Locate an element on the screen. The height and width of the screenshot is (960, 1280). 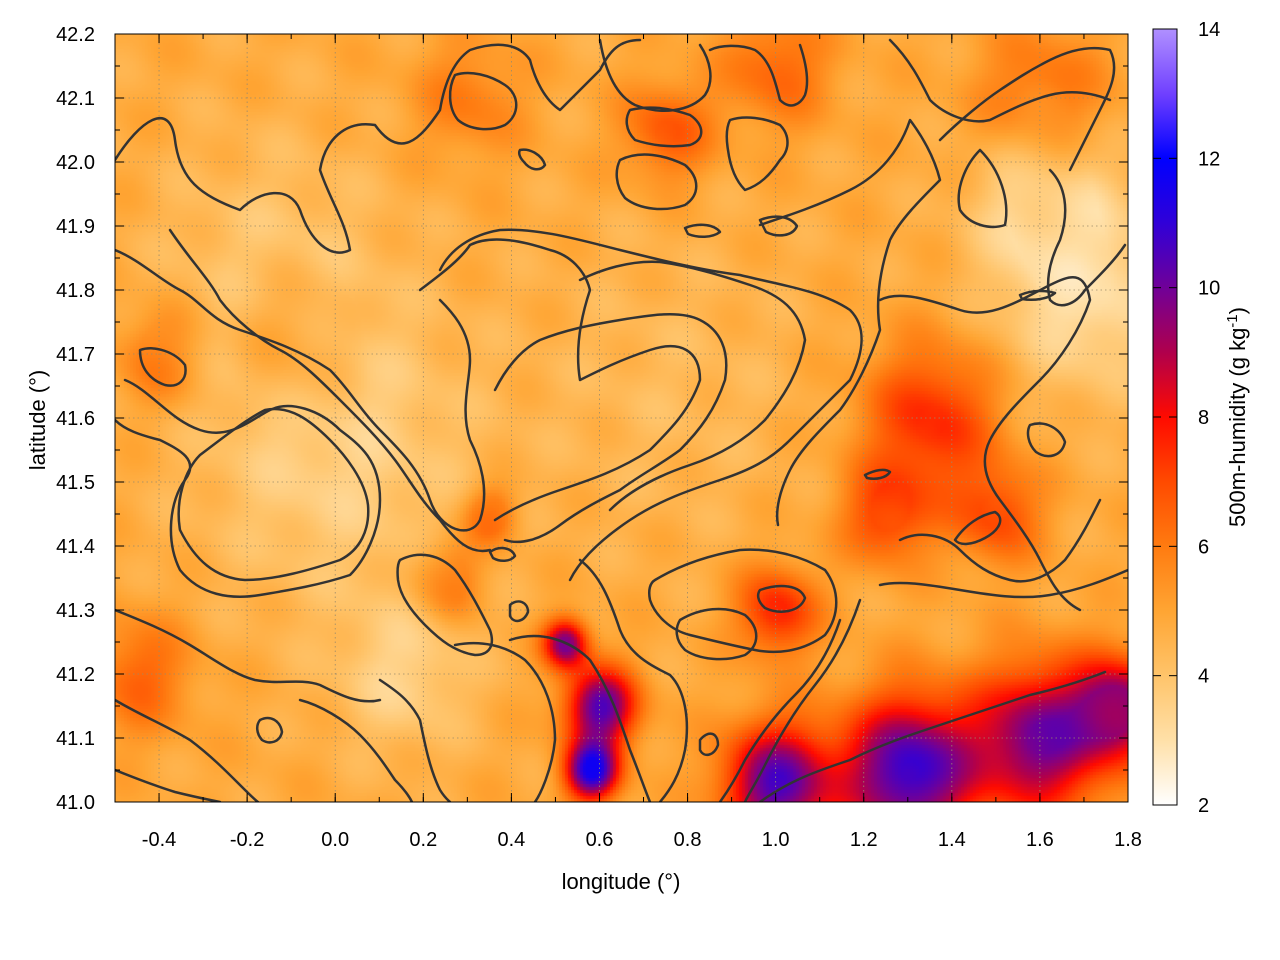
colorbar-label: 500m-humidity (g kg-1) is located at coordinates (1237, 417).